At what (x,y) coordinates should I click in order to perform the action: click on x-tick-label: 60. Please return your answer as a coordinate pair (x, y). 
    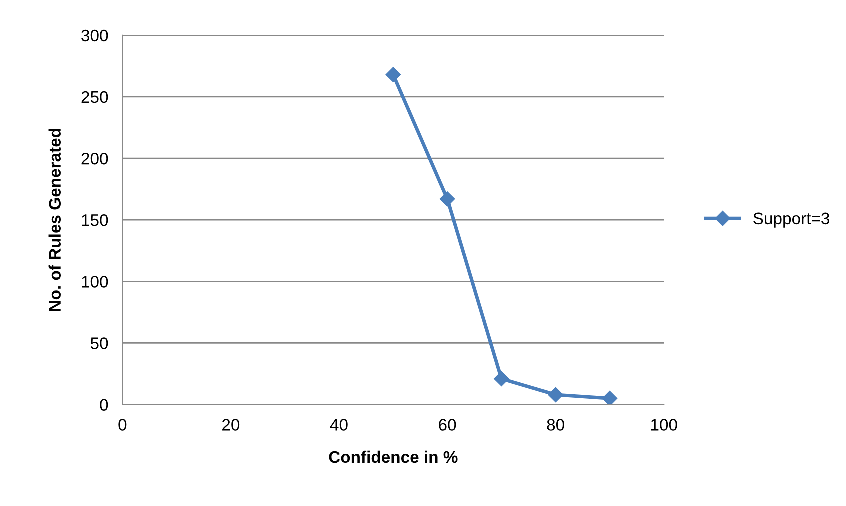
    Looking at the image, I should click on (447, 425).